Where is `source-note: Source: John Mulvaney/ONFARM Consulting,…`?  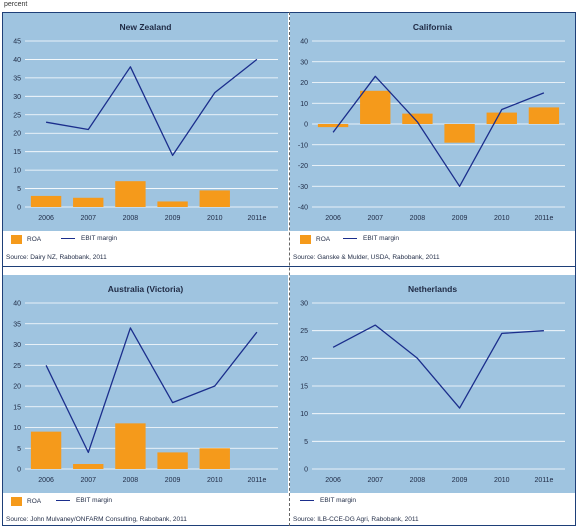 source-note: Source: John Mulvaney/ONFARM Consulting,… is located at coordinates (96, 519).